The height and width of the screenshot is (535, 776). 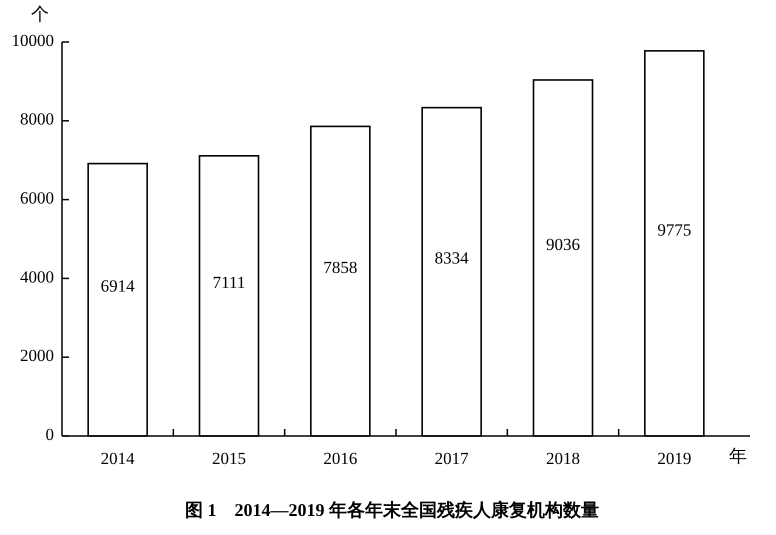 What do you see at coordinates (37, 356) in the screenshot?
I see `y-tick-label: 2000` at bounding box center [37, 356].